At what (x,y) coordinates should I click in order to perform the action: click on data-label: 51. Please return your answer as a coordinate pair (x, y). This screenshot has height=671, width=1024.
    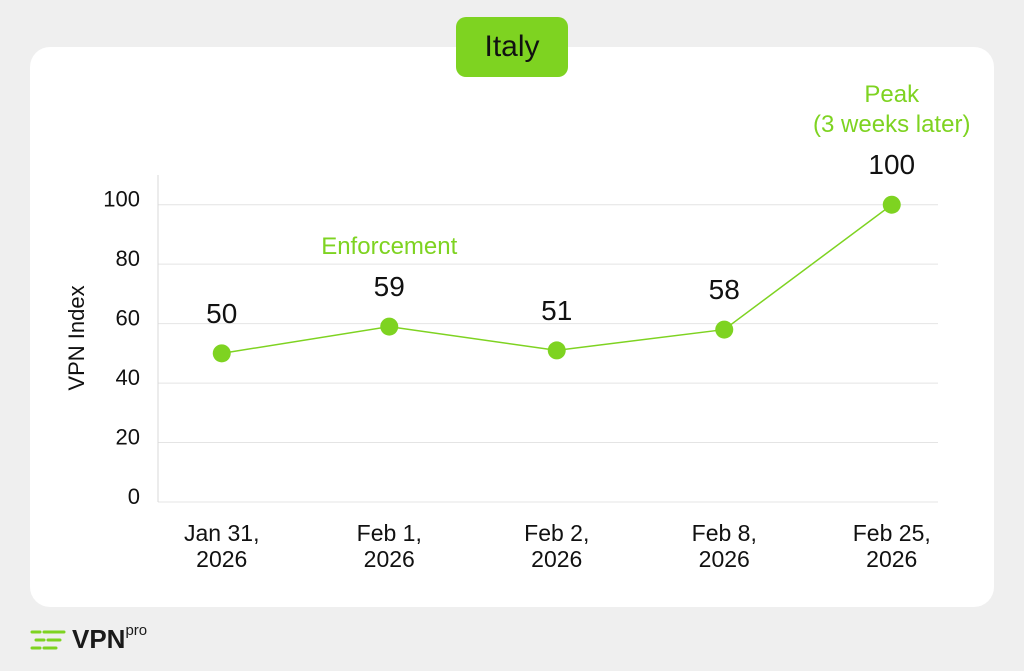
    Looking at the image, I should click on (556, 310).